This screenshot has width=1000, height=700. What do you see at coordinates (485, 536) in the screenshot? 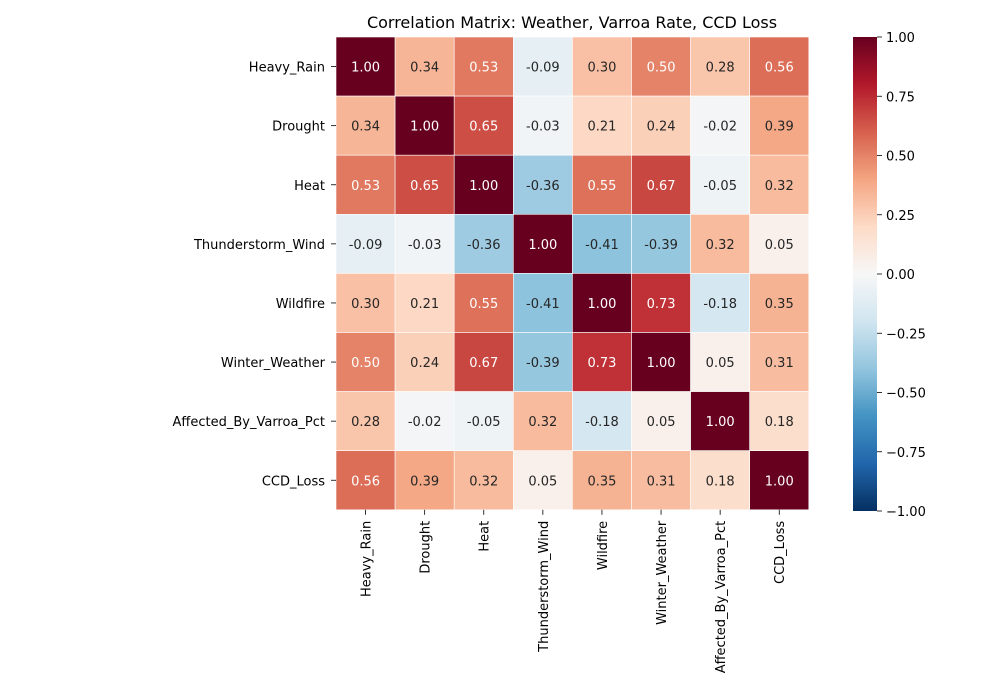
I see `column-tick-label: Heat` at bounding box center [485, 536].